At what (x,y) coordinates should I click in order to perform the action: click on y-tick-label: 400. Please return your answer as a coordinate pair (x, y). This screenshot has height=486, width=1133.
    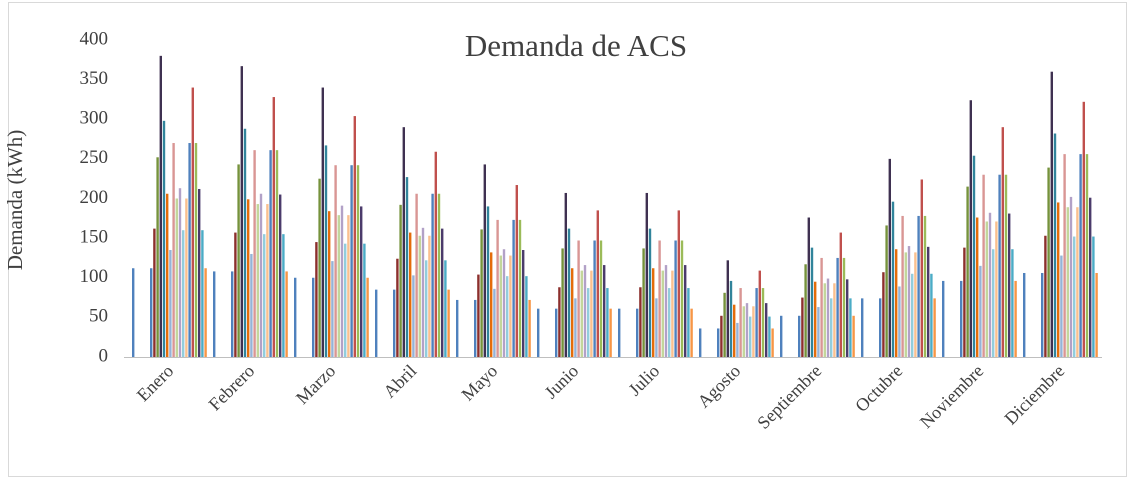
    Looking at the image, I should click on (94, 38).